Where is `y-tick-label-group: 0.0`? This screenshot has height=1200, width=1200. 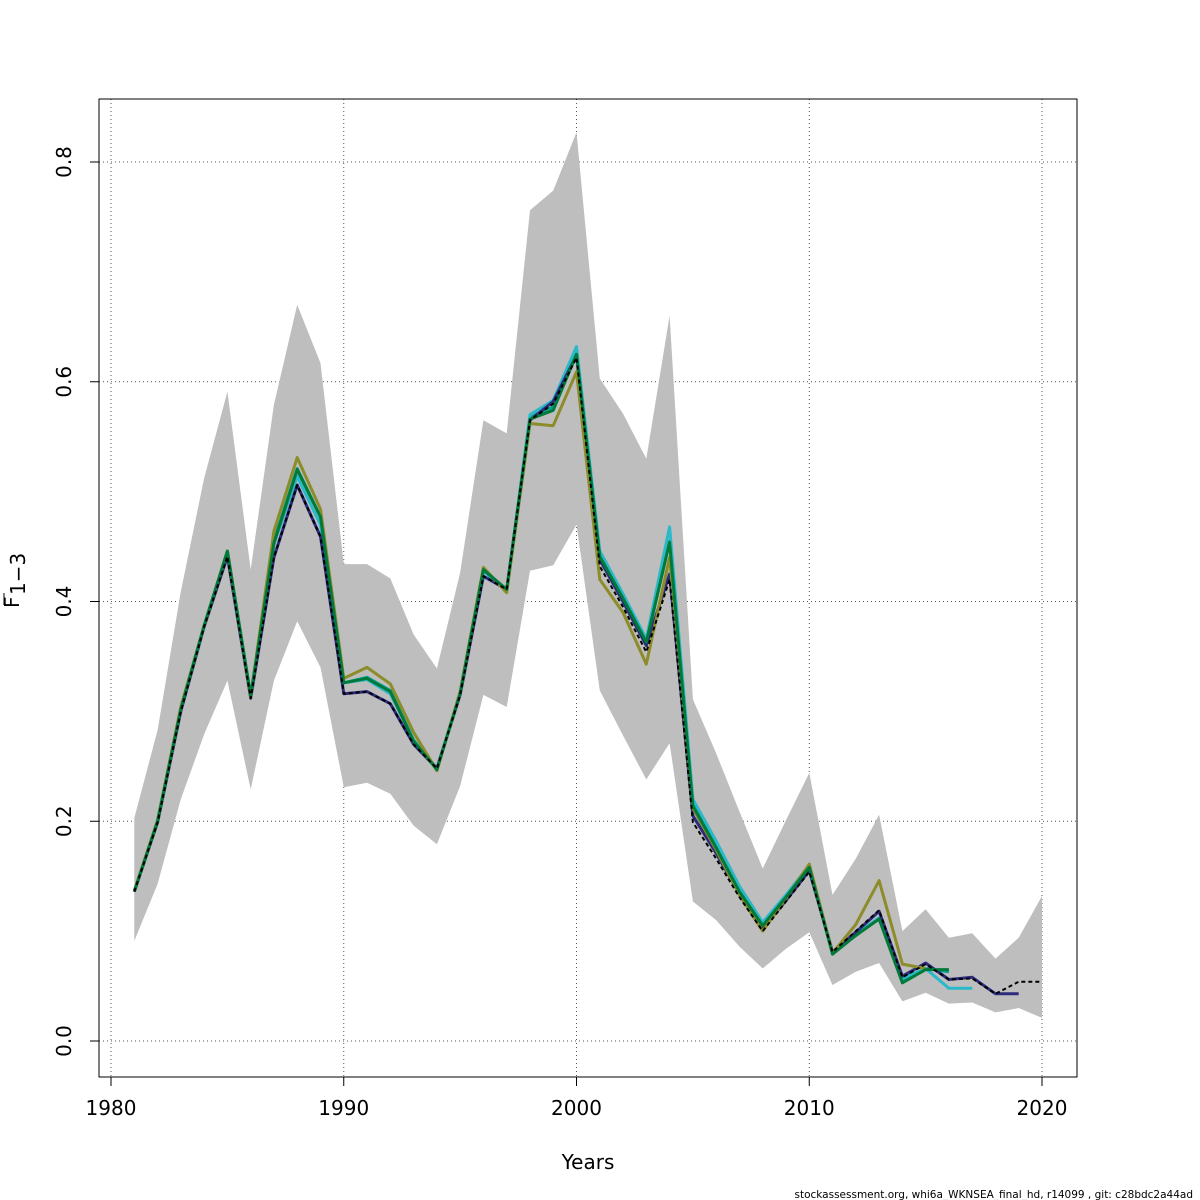 y-tick-label-group: 0.0 is located at coordinates (64, 1041).